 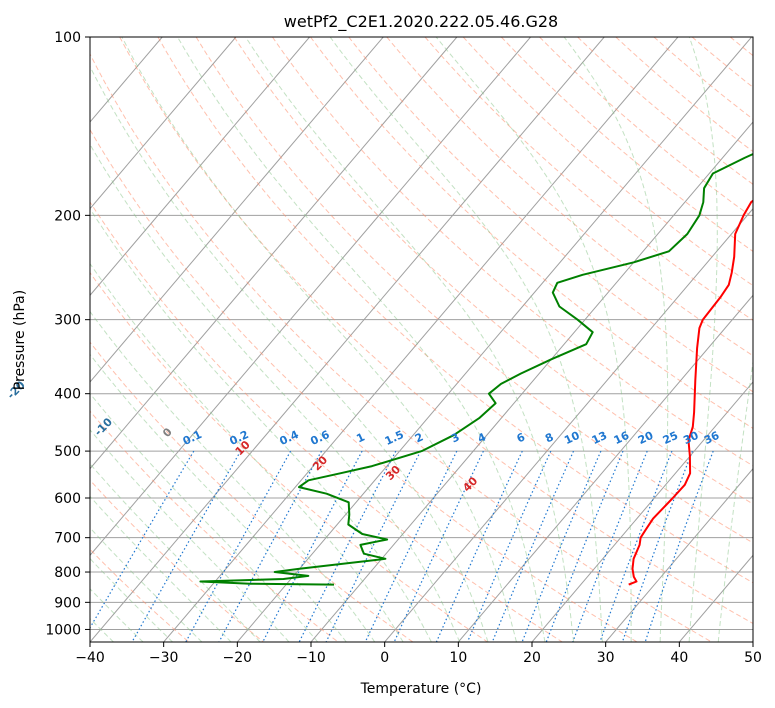 I want to click on mixing-ratio-label: 16, so click(x=622, y=438).